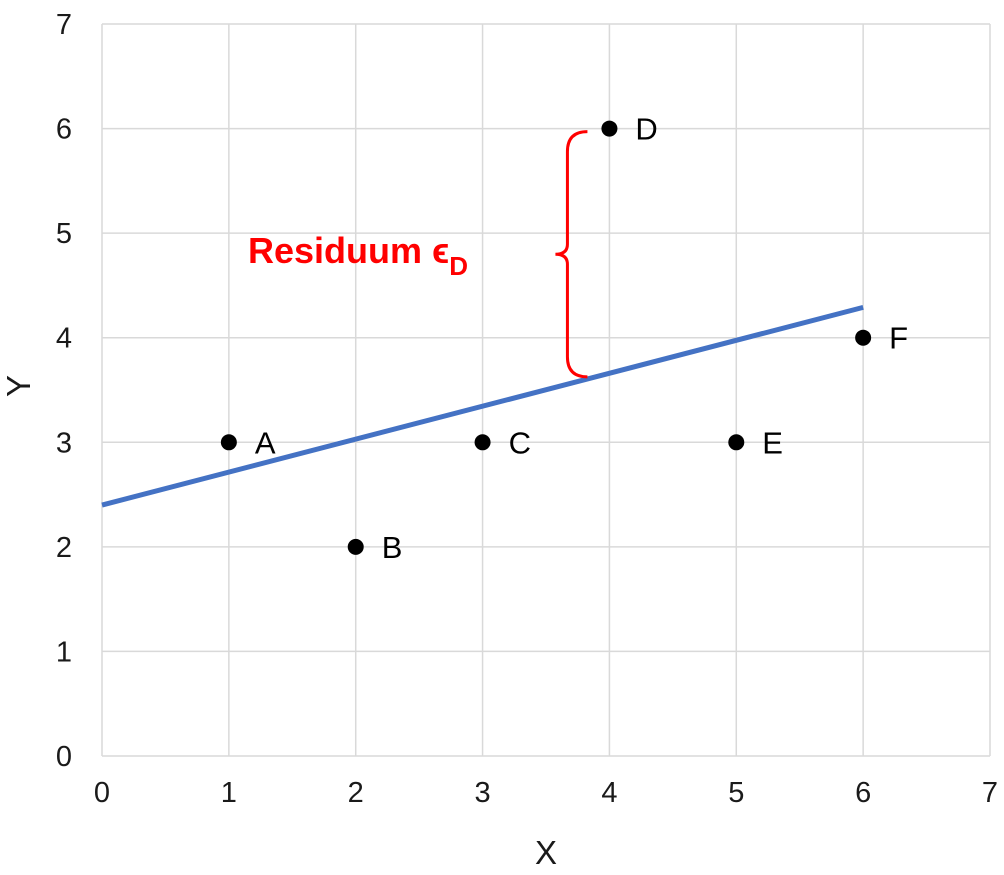 The width and height of the screenshot is (1004, 875). I want to click on x-axis-ticks: 0 1 2 3 4 5 6 7, so click(546, 793).